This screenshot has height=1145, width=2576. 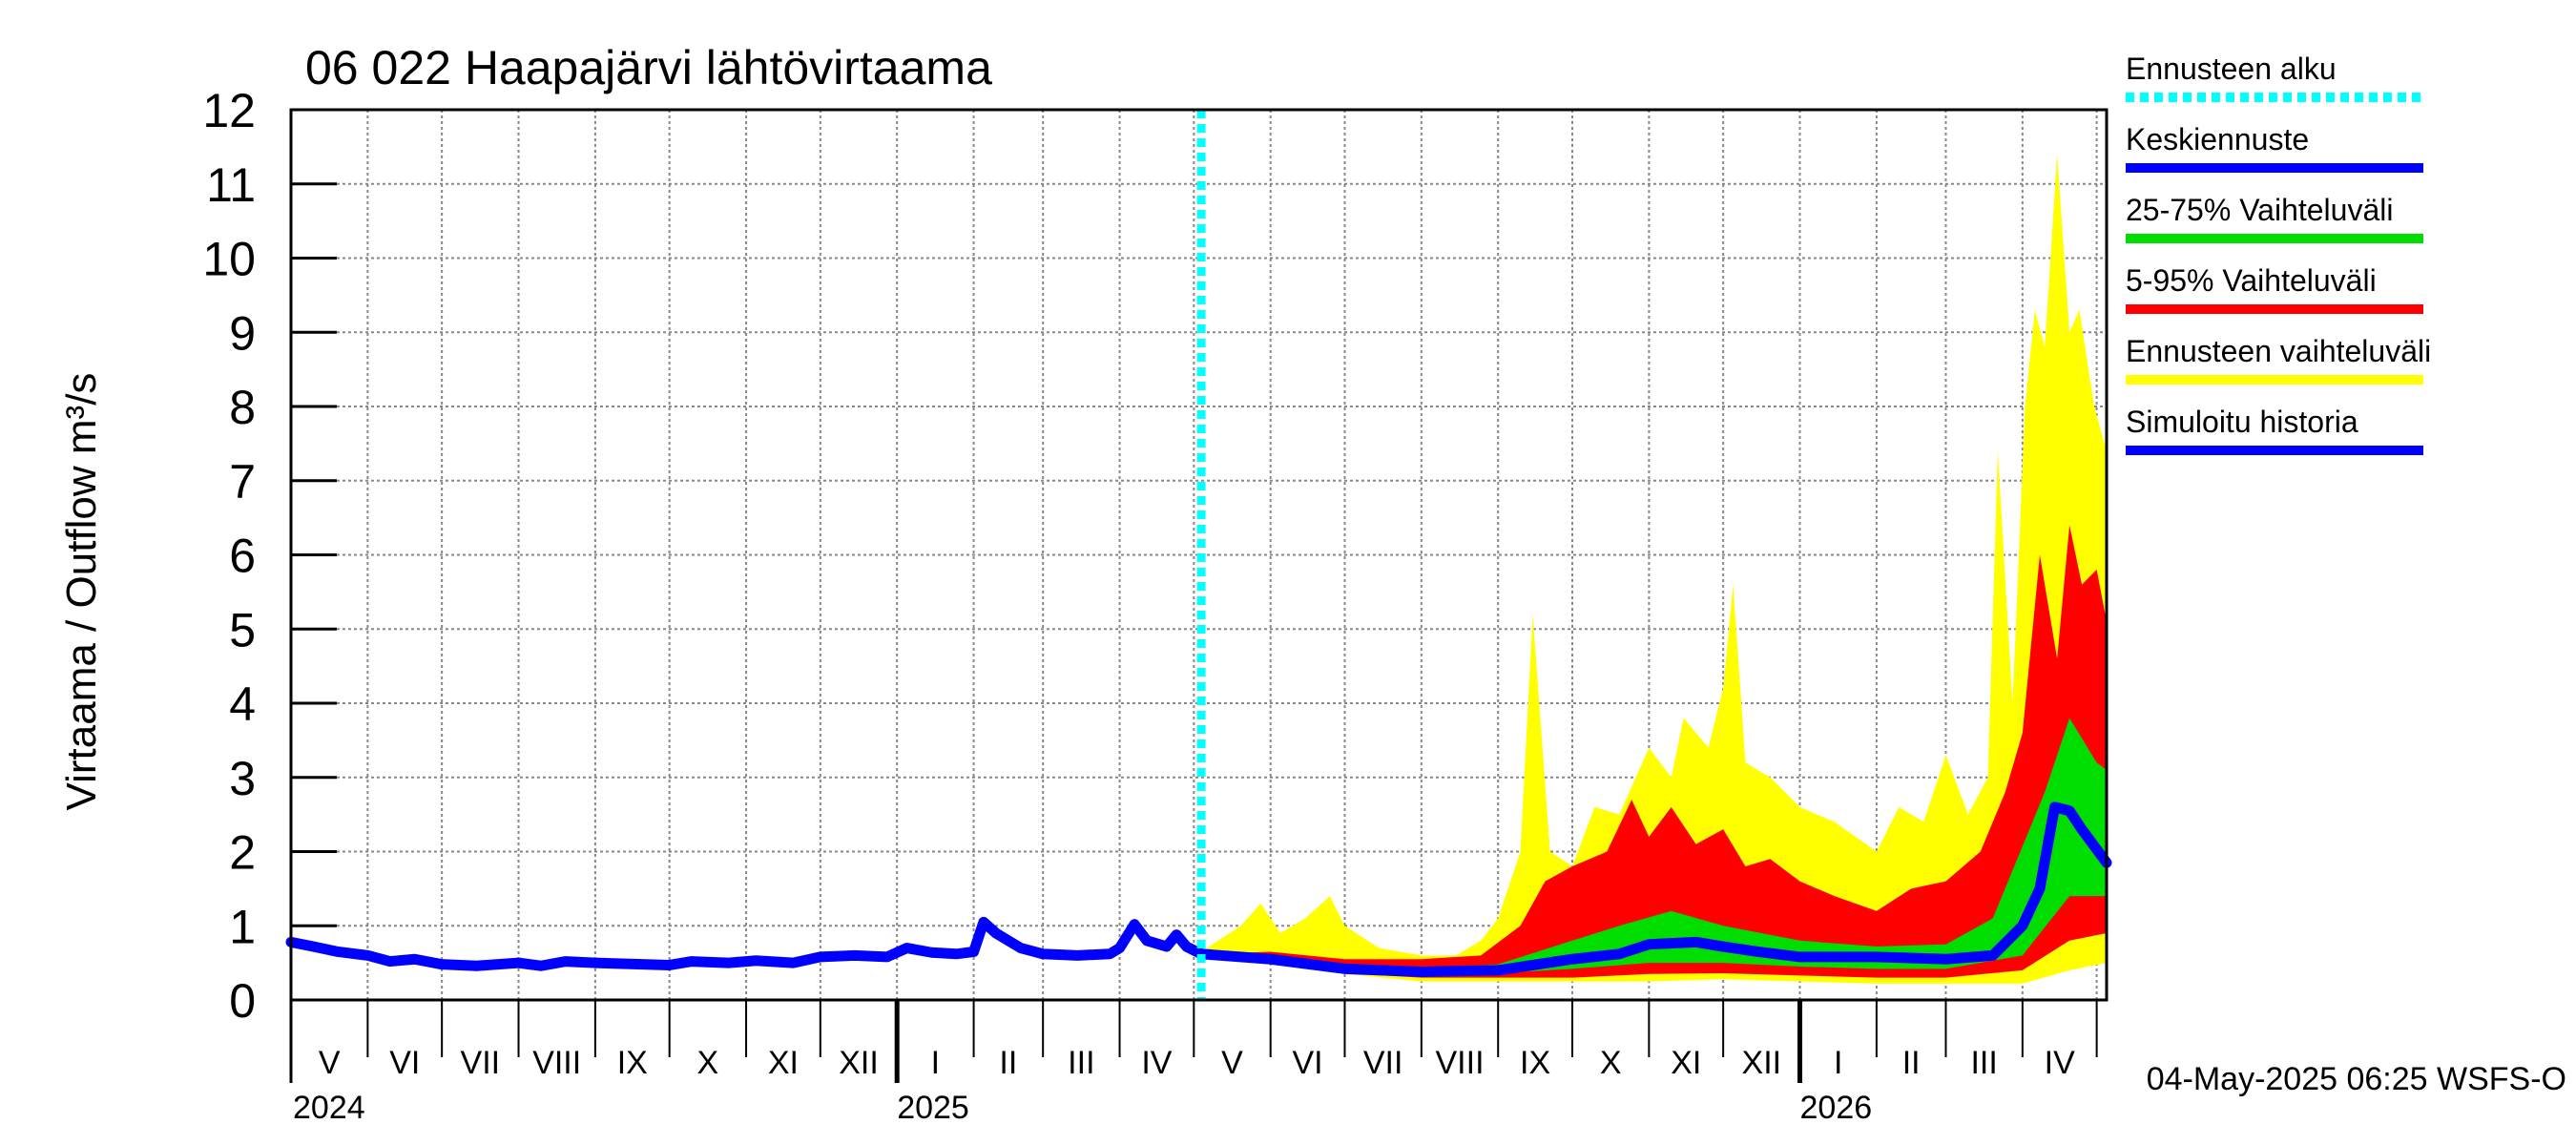 What do you see at coordinates (242, 482) in the screenshot?
I see `y-tick-label: 7` at bounding box center [242, 482].